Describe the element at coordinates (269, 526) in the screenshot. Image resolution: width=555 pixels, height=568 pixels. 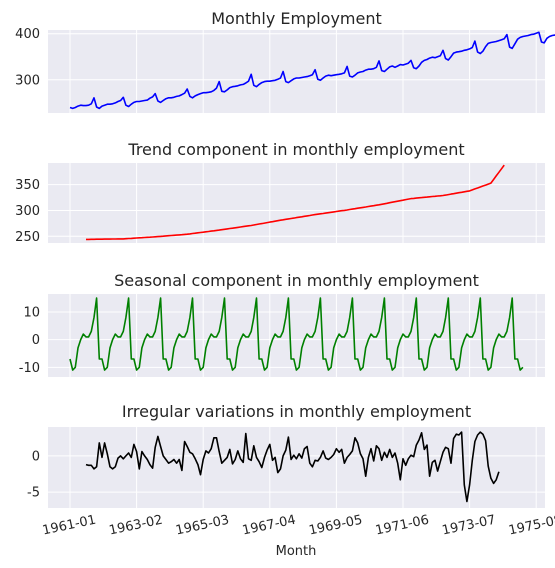
I see `x-tick-label: 1967-04` at that location.